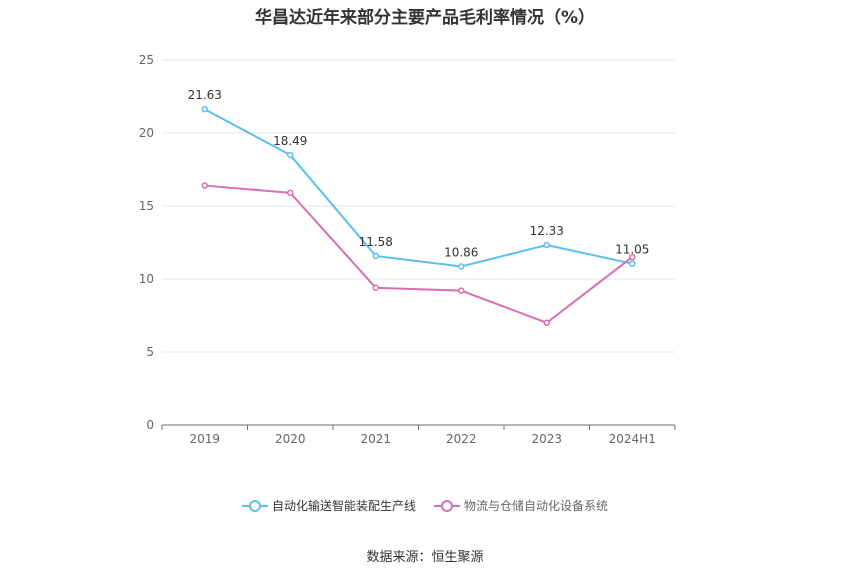 This screenshot has height=575, width=850. What do you see at coordinates (146, 60) in the screenshot?
I see `y-tick-label: 25` at bounding box center [146, 60].